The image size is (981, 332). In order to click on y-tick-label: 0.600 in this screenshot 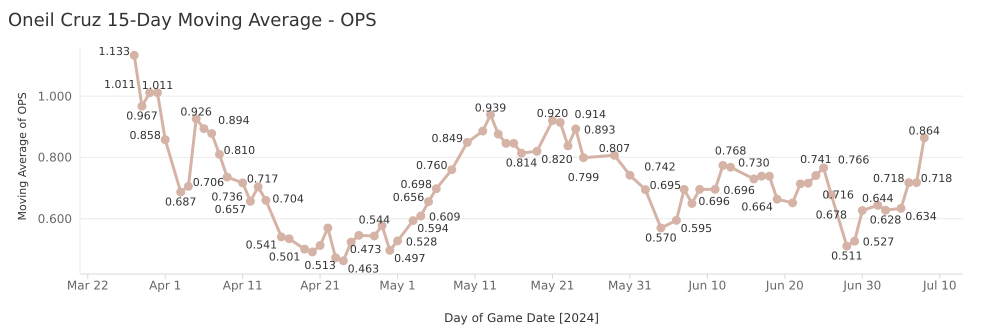, I will do `click(55, 219)`.